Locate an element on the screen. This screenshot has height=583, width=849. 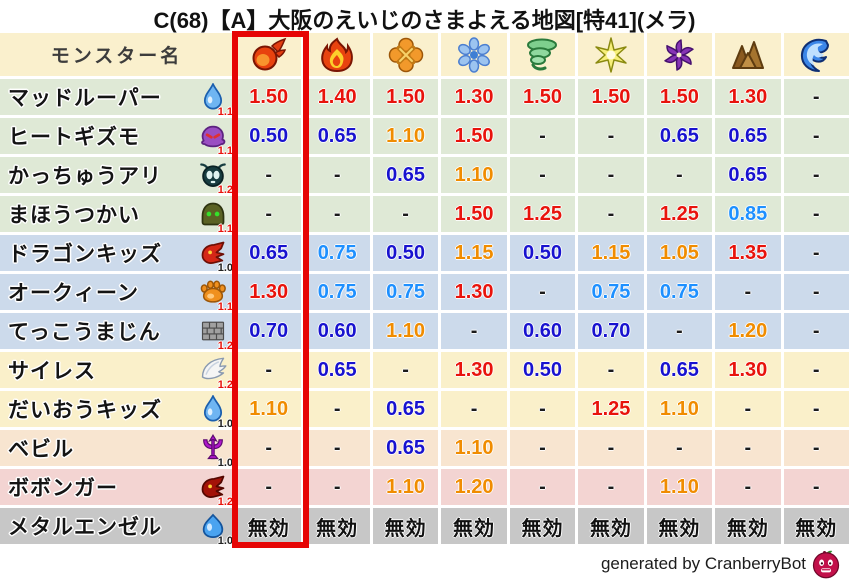
monster-name-cell: オークィーン 1.1 is located at coordinates (116, 293).